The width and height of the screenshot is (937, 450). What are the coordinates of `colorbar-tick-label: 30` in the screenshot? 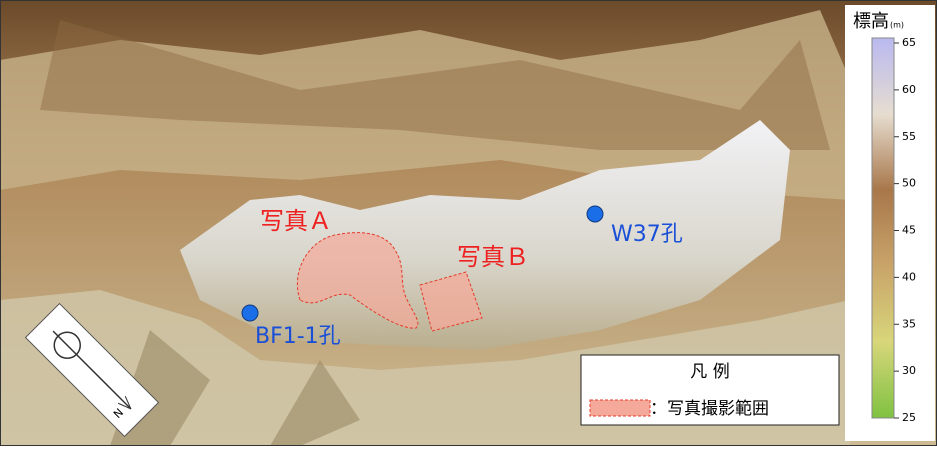 It's located at (909, 370).